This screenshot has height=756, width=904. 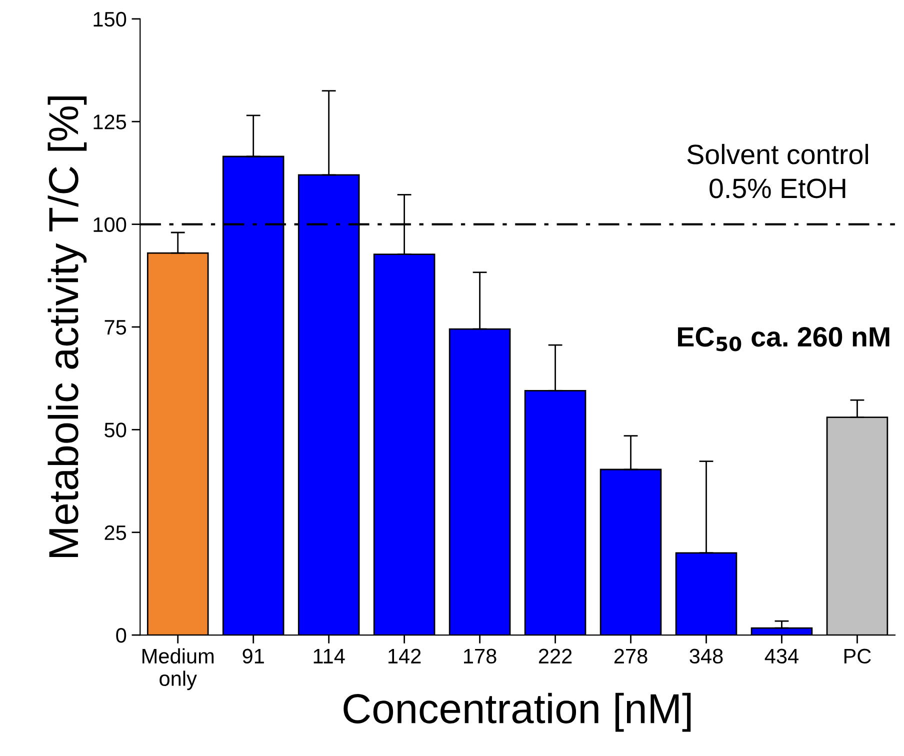 What do you see at coordinates (857, 656) in the screenshot?
I see `x-tick-label: PC` at bounding box center [857, 656].